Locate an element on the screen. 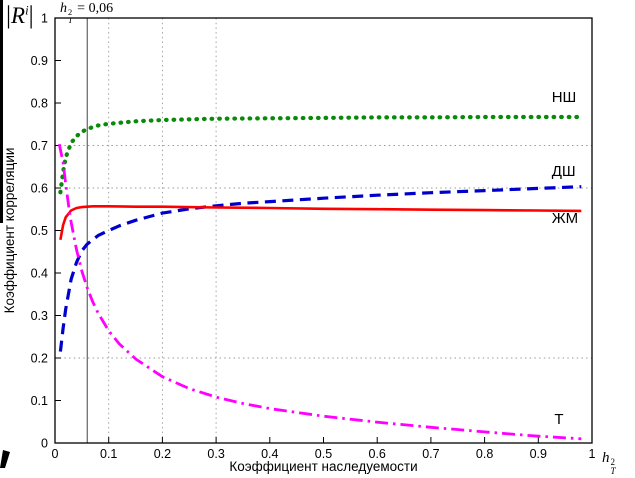  x-tick-label: 0.4 is located at coordinates (269, 454).